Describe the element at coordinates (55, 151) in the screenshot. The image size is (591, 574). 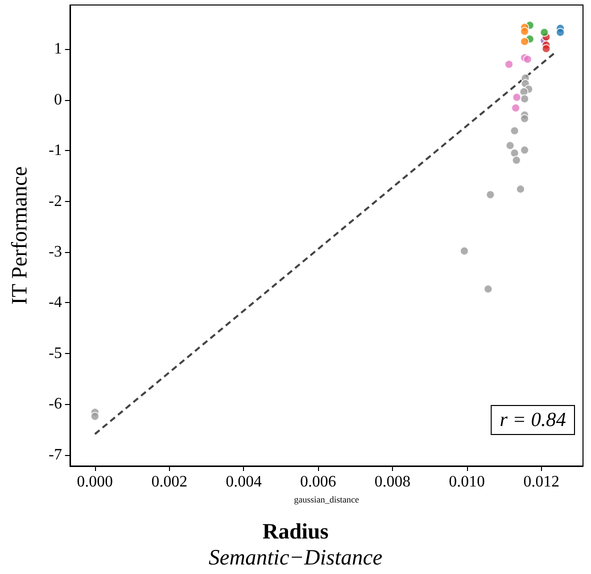
I see `y-tick-label: -1` at that location.